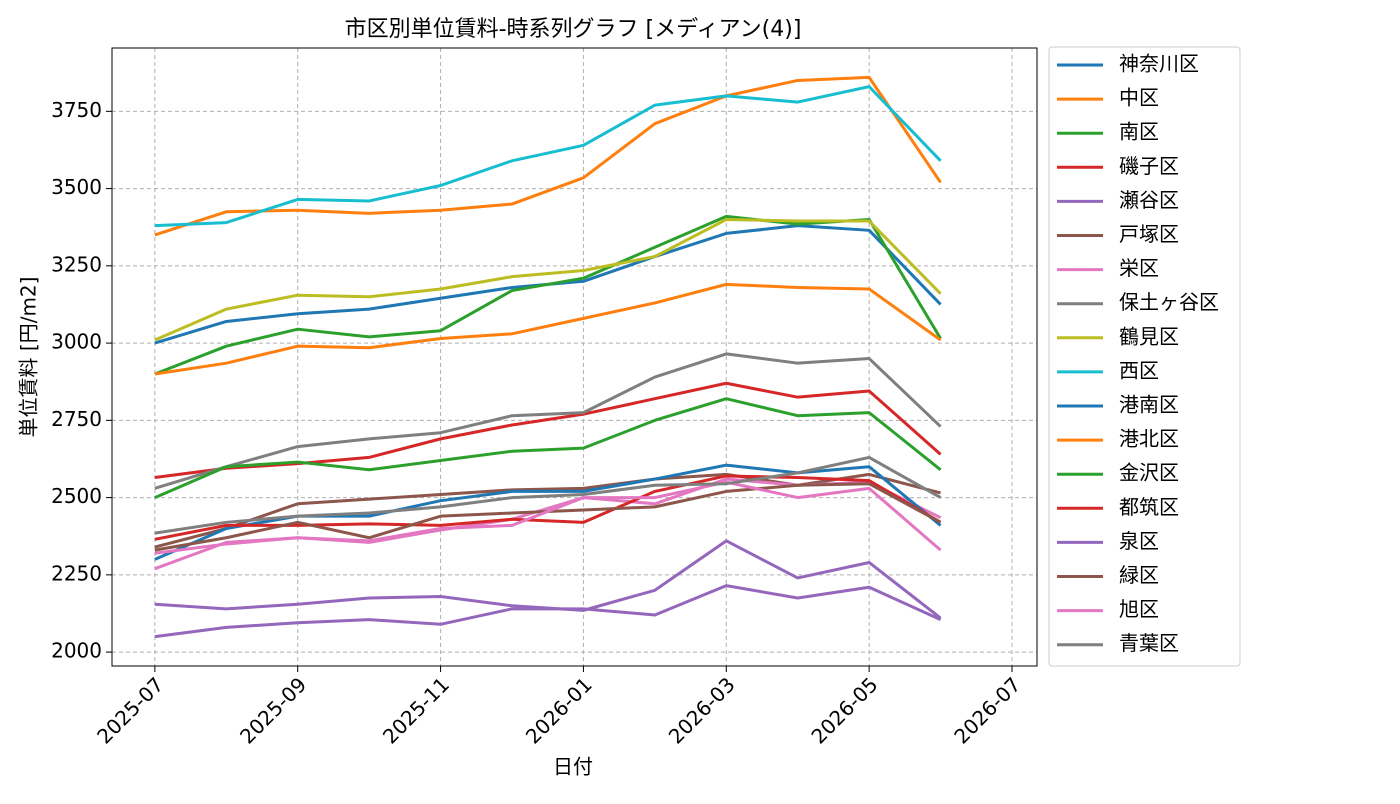 Image resolution: width=1400 pixels, height=804 pixels. Describe the element at coordinates (559, 710) in the screenshot. I see `x-tick-label: 2026-01` at that location.